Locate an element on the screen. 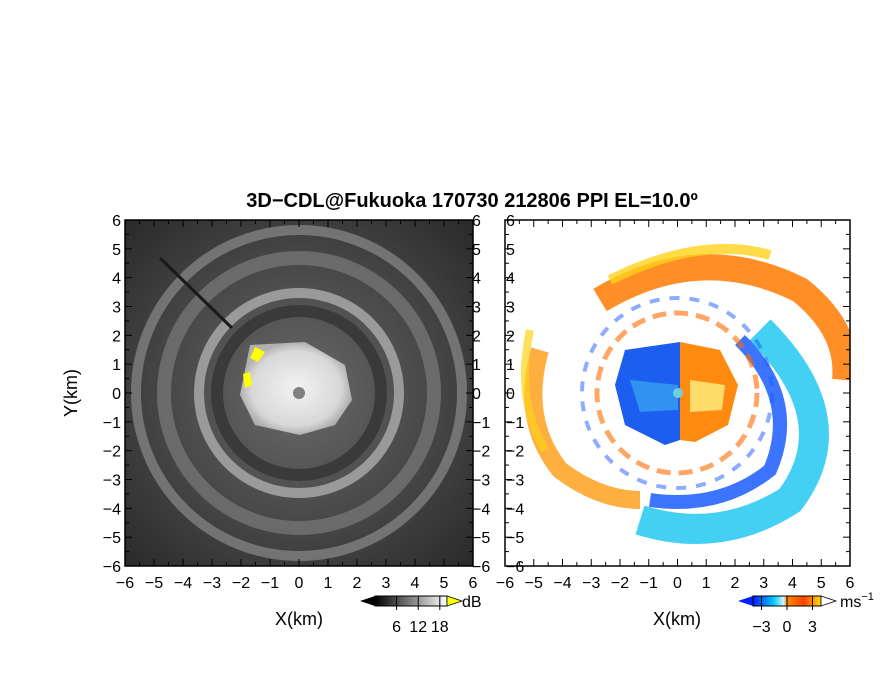 This screenshot has width=880, height=680. y-tick-label-right: −3 is located at coordinates (481, 481).